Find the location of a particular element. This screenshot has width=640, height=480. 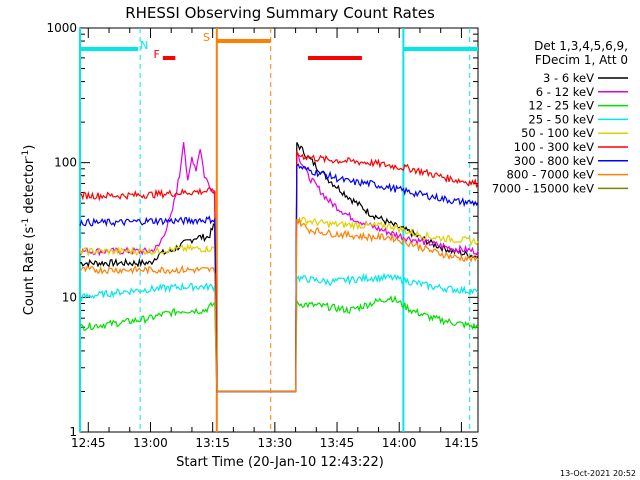

y-tick-labels: 1 10 100 1000 is located at coordinates (61, 230).